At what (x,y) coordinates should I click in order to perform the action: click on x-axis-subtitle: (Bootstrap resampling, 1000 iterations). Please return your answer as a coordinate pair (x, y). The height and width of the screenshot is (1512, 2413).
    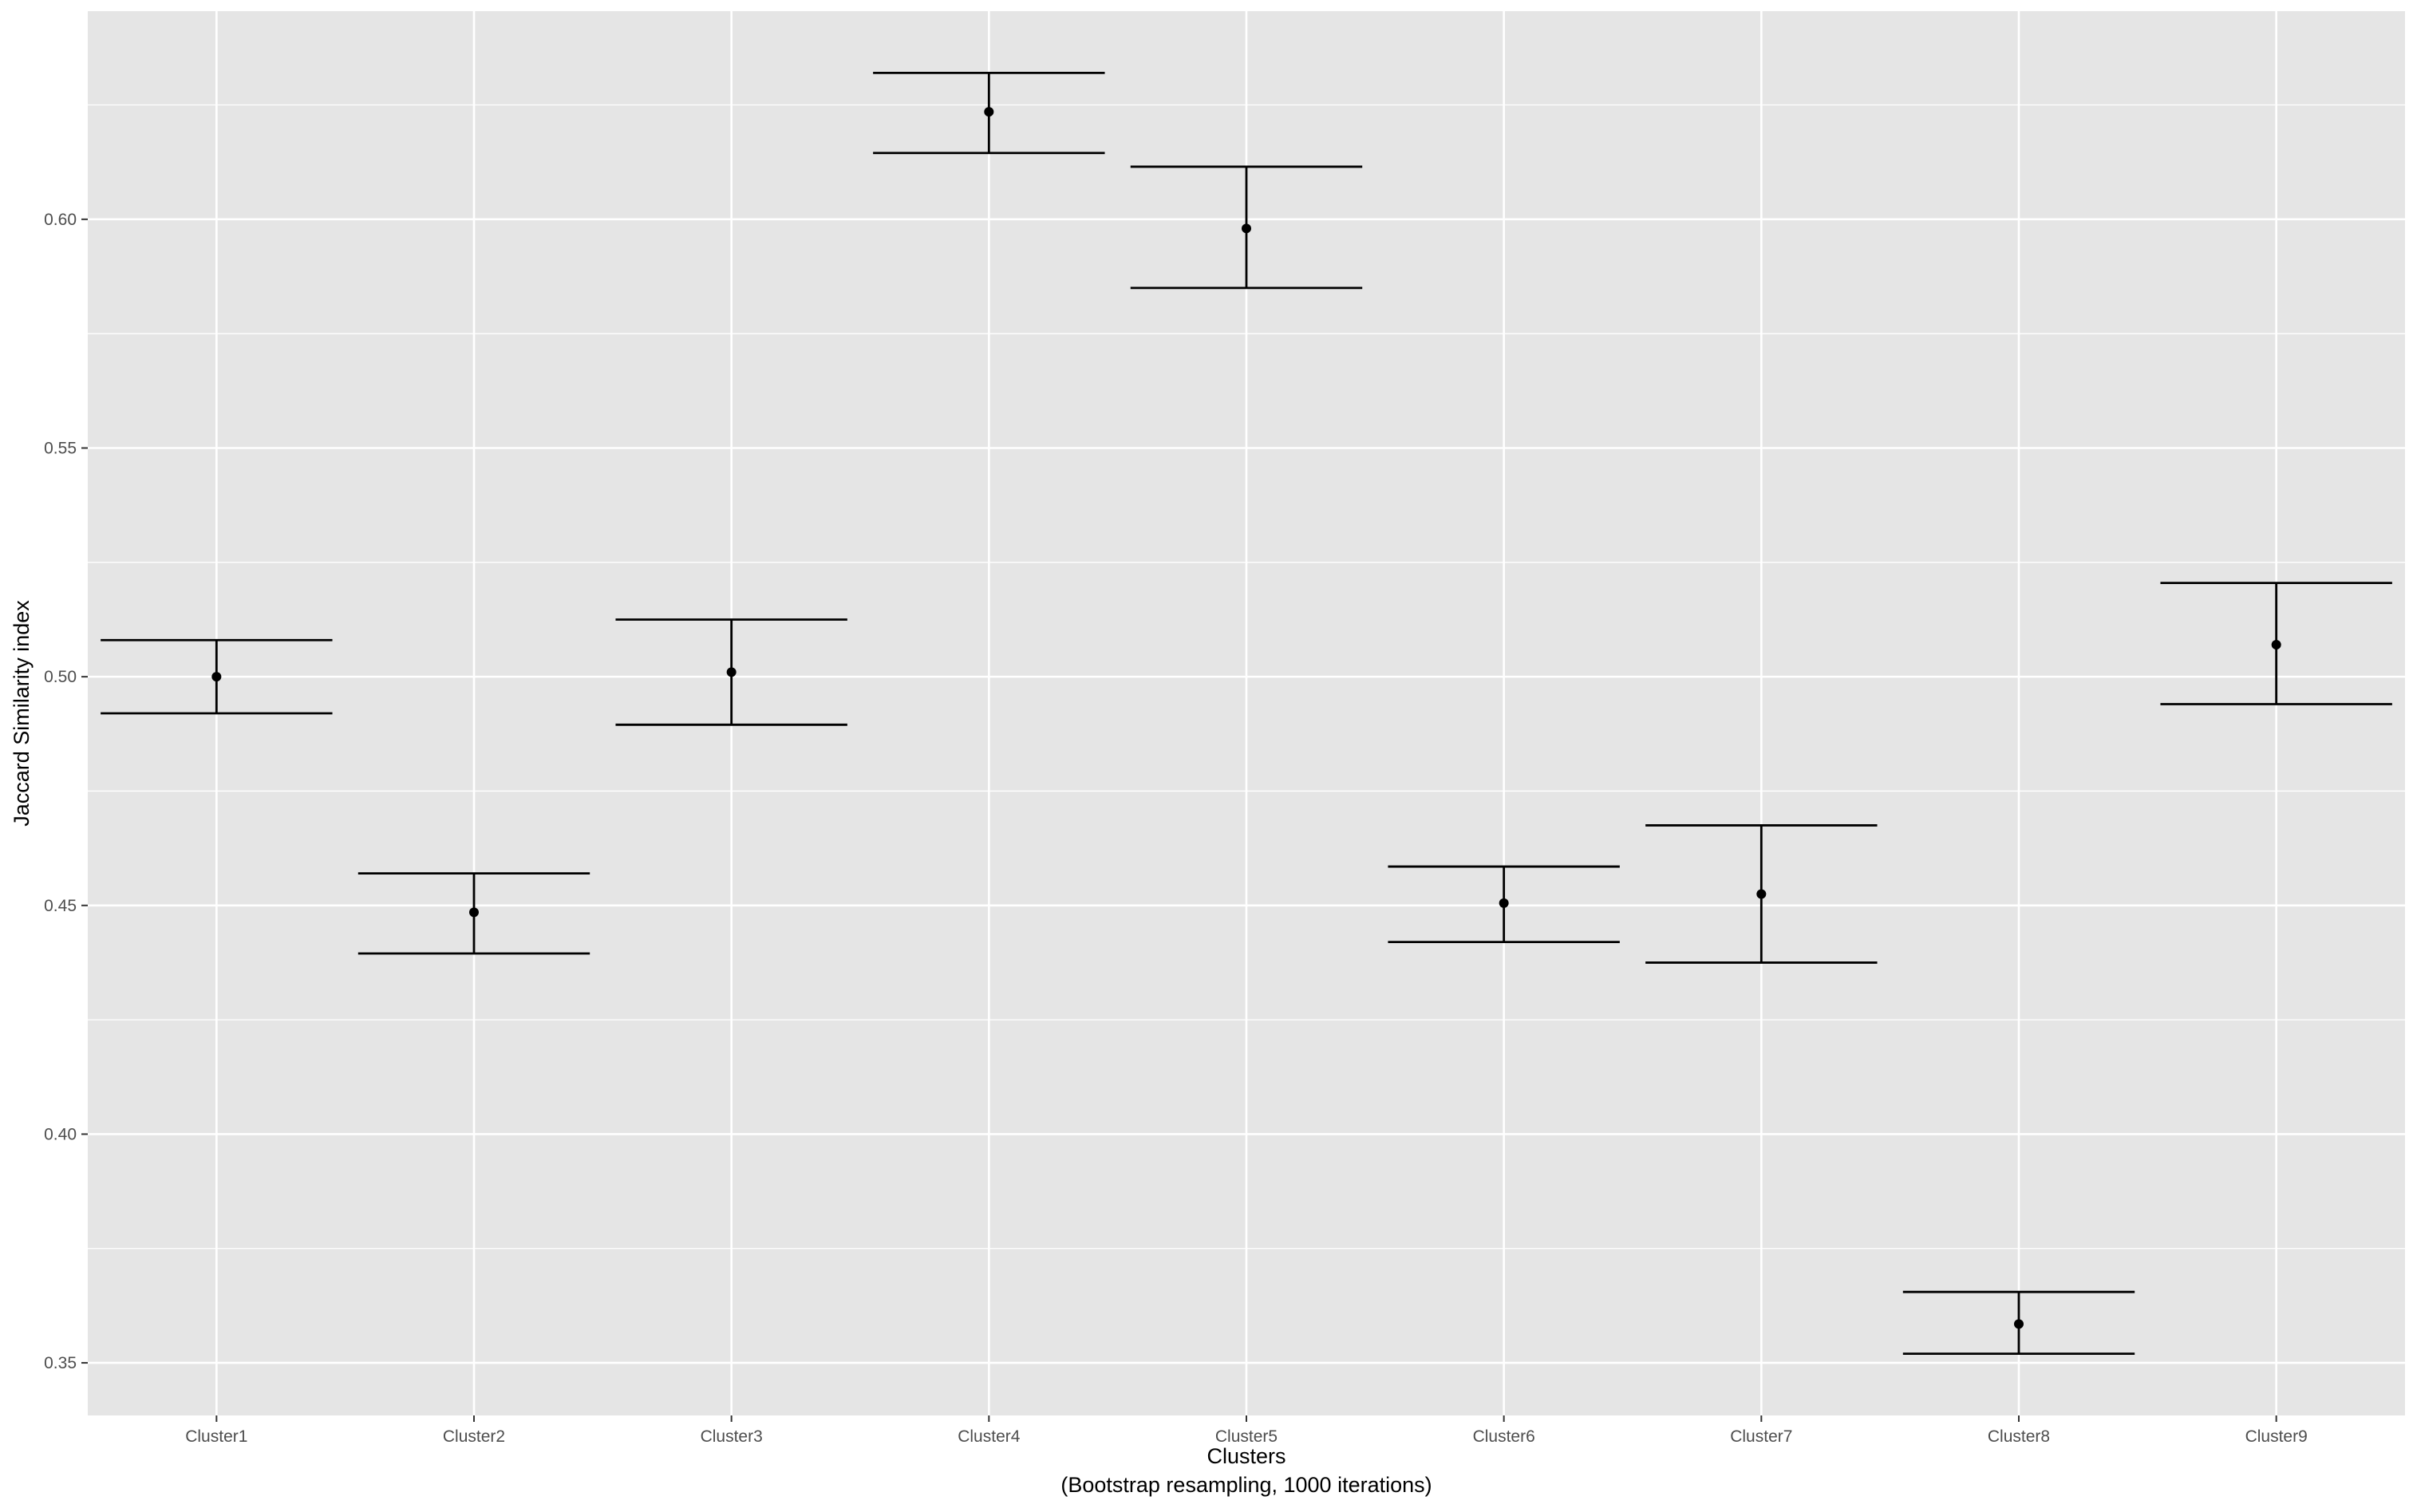
    Looking at the image, I should click on (1246, 1485).